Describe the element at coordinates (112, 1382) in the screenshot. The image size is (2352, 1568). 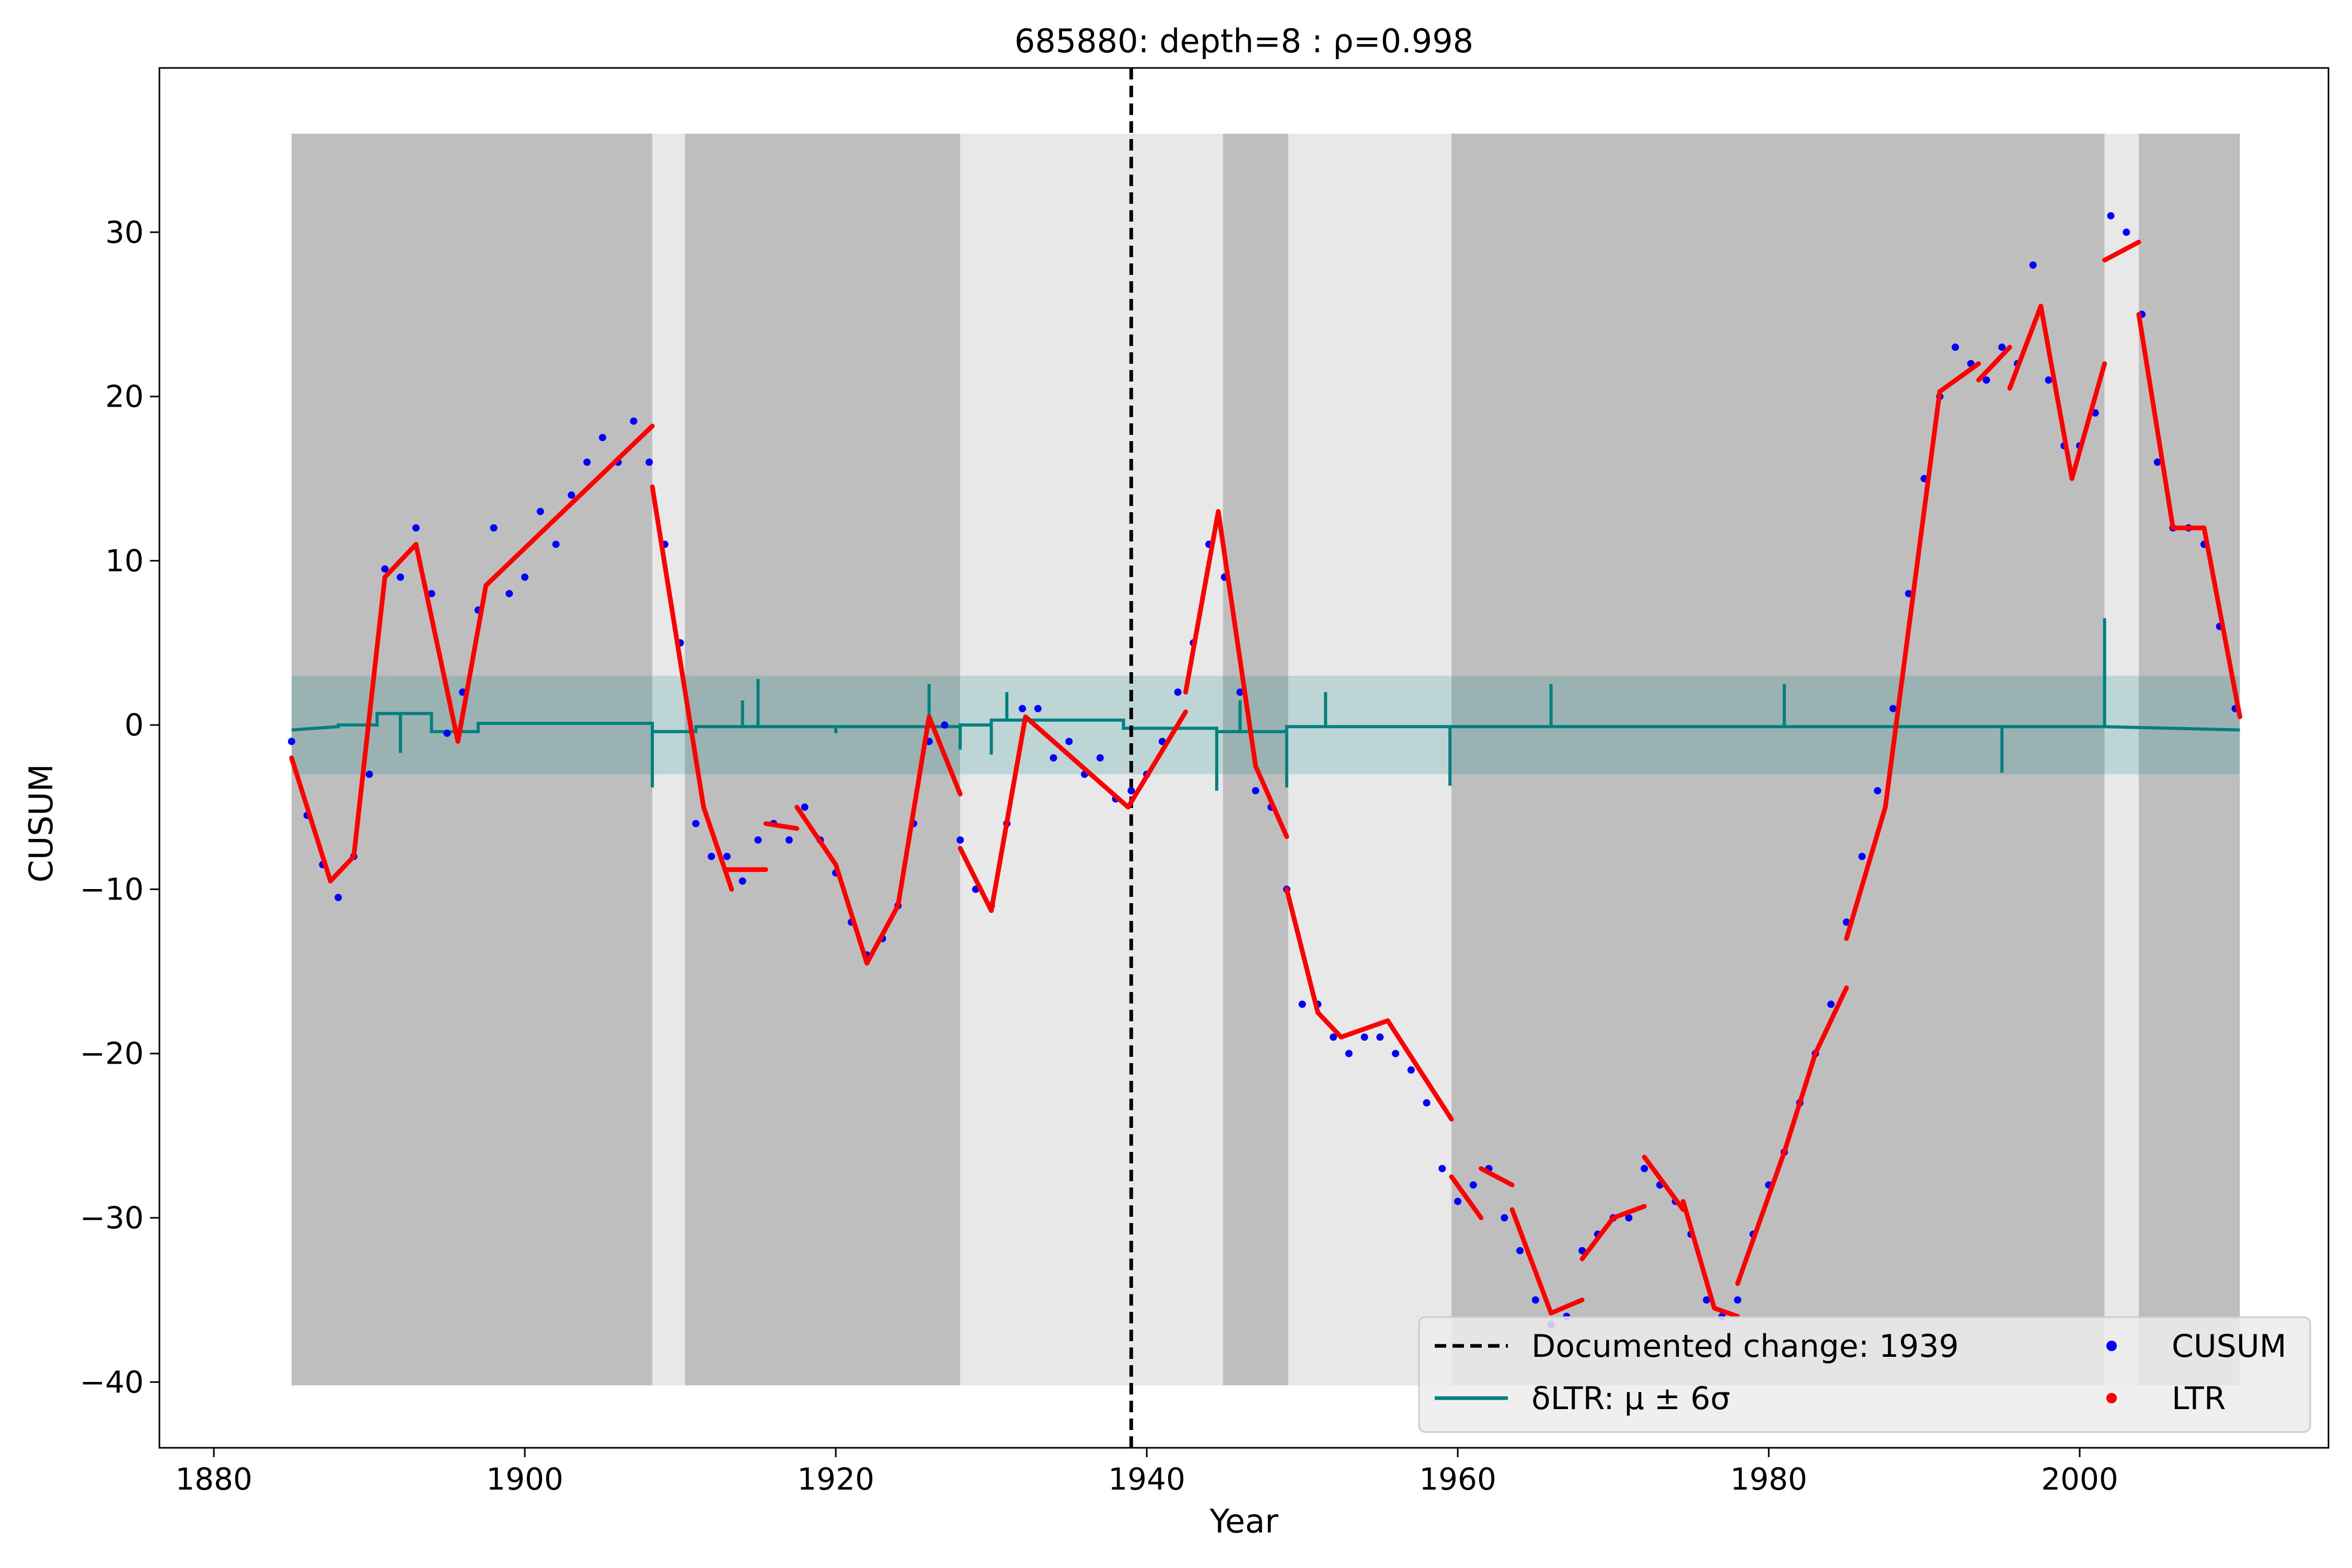
I see `y-tick-label--40: −40` at that location.